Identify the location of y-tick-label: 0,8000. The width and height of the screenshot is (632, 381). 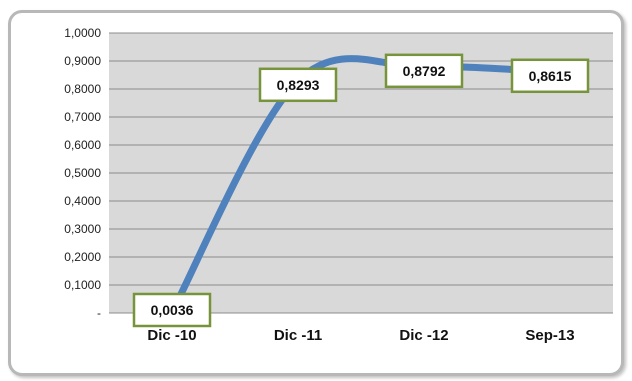
(82, 89).